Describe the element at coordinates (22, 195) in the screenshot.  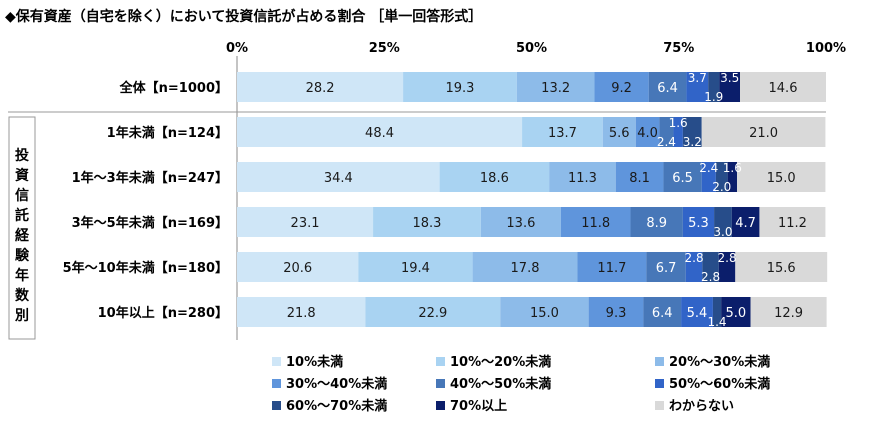
I see `side-label-char: 信` at that location.